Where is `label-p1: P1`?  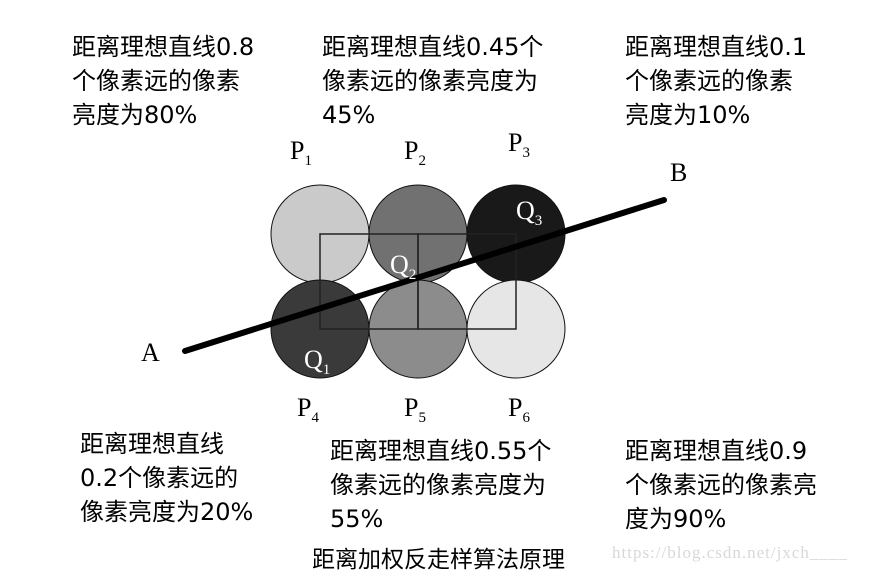
label-p1: P1 is located at coordinates (301, 153).